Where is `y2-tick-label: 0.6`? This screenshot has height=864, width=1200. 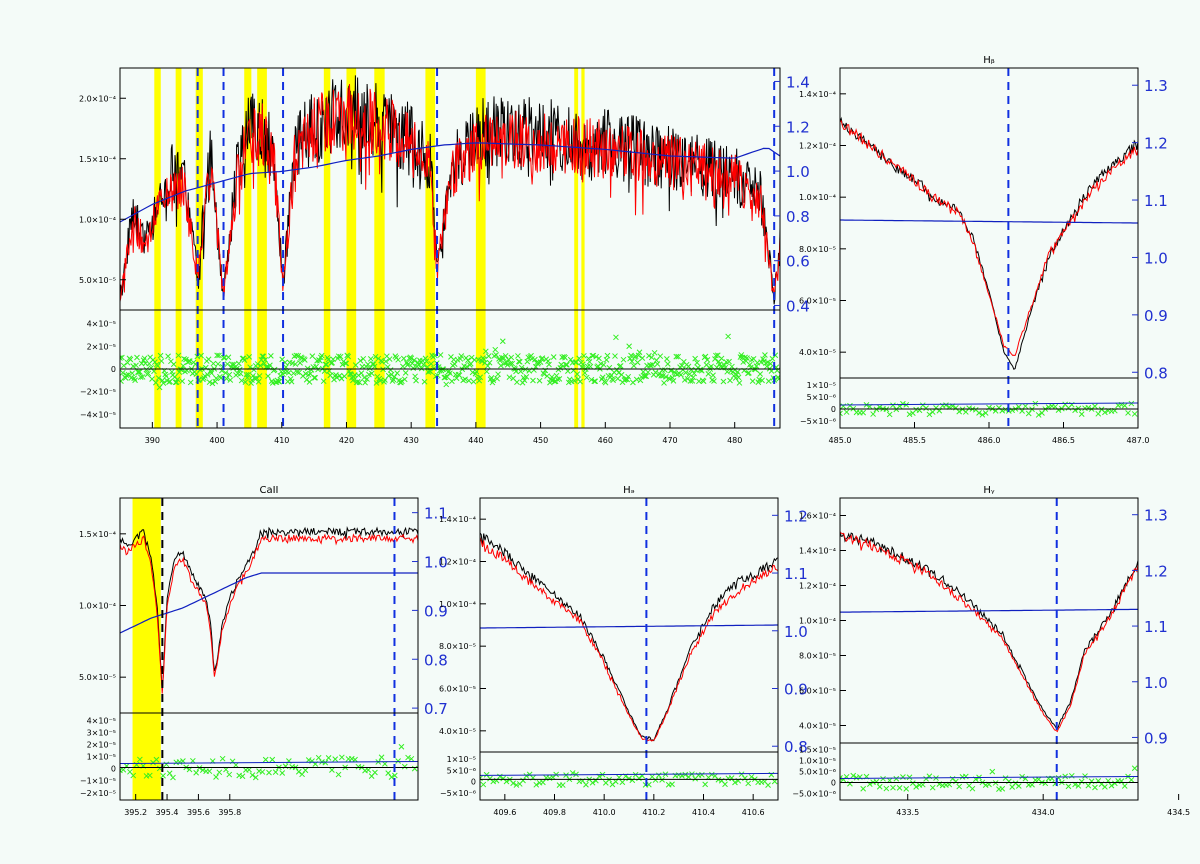 y2-tick-label: 0.6 is located at coordinates (798, 262).